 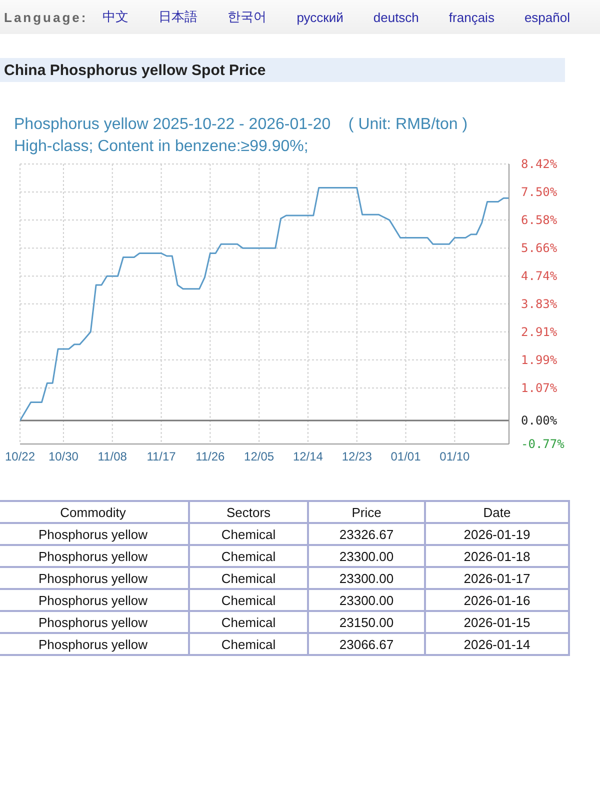 What do you see at coordinates (94, 512) in the screenshot?
I see `text: Commodity` at bounding box center [94, 512].